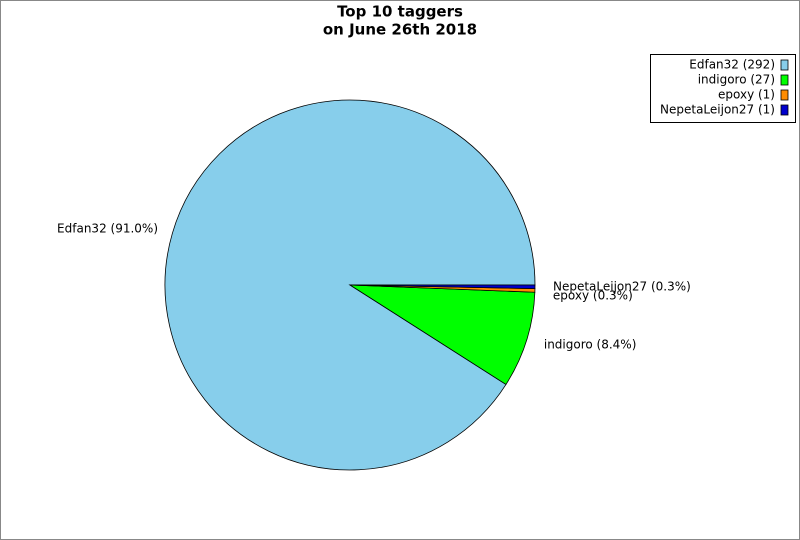 The width and height of the screenshot is (800, 540). I want to click on legend-box, so click(723, 88).